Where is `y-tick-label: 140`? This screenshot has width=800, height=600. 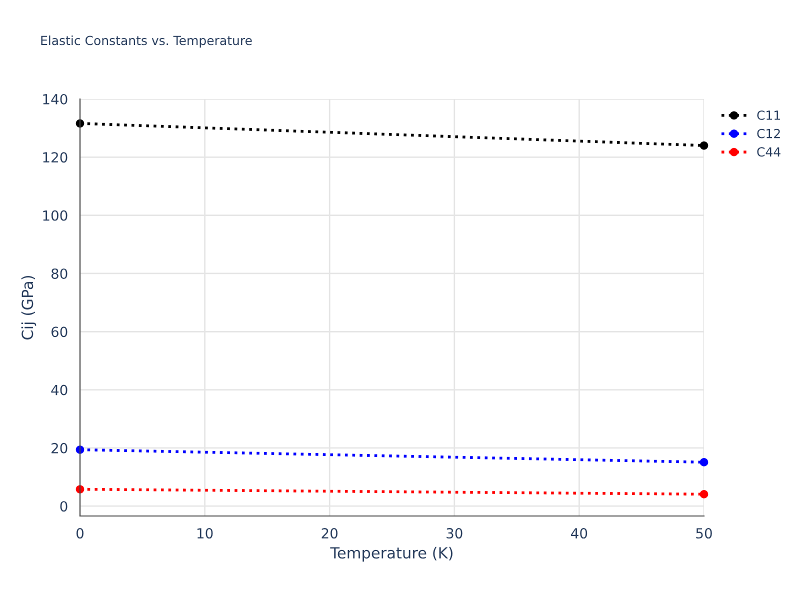
y-tick-label: 140 is located at coordinates (55, 99).